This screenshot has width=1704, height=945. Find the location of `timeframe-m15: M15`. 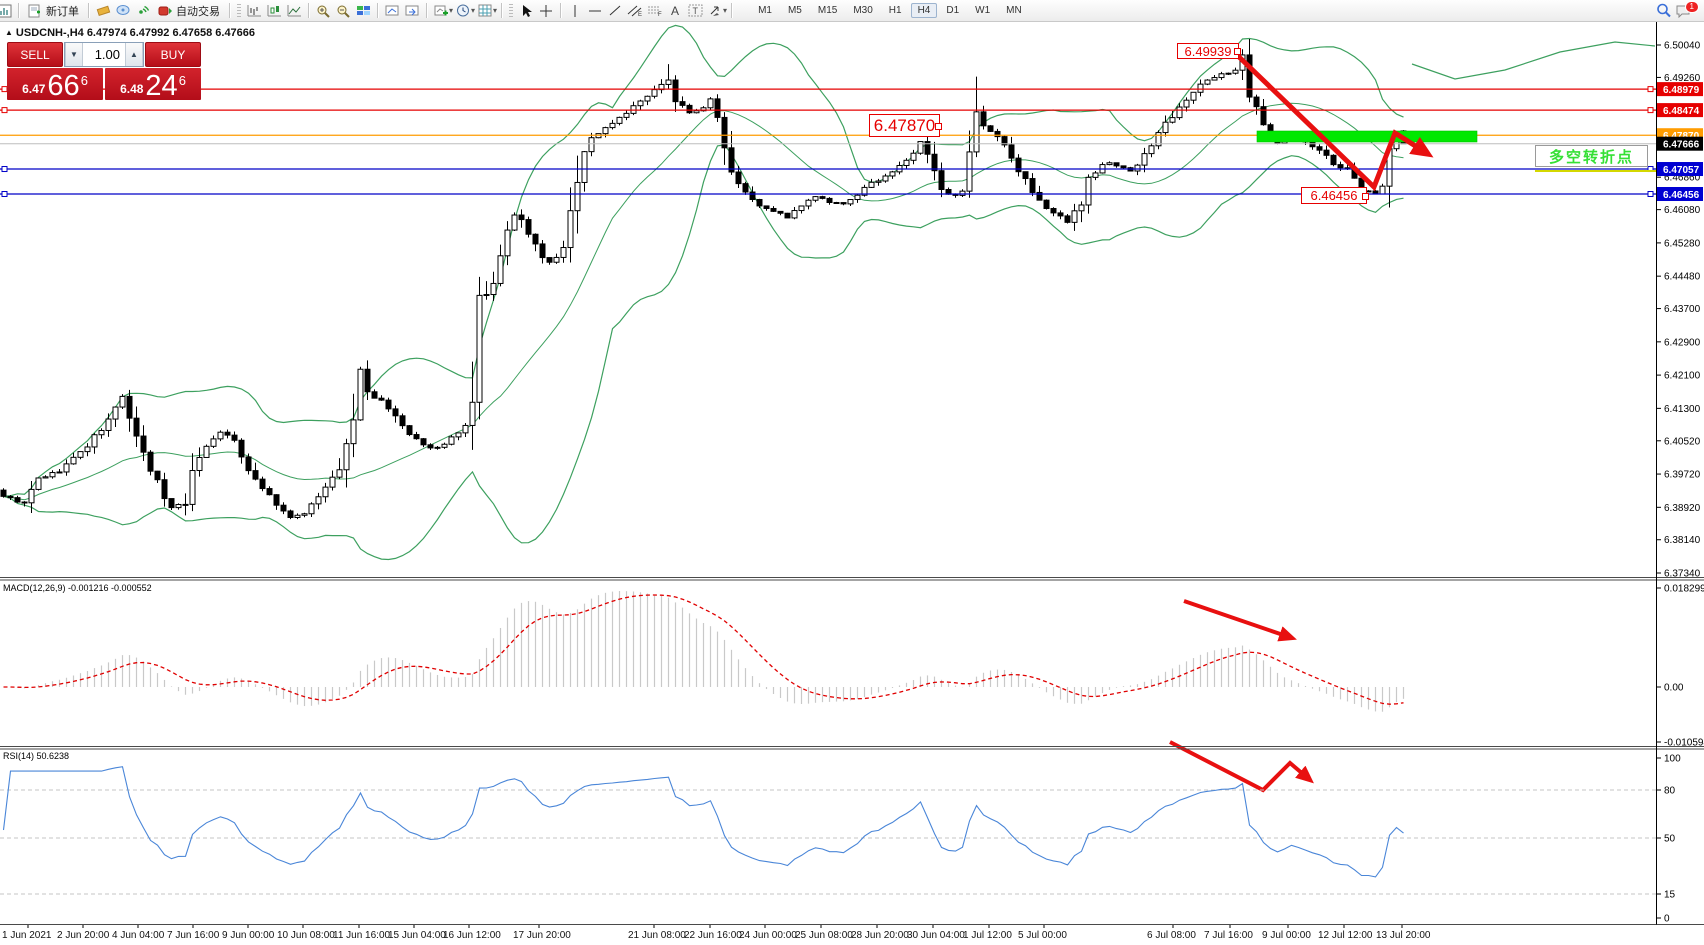

timeframe-m15: M15 is located at coordinates (827, 10).